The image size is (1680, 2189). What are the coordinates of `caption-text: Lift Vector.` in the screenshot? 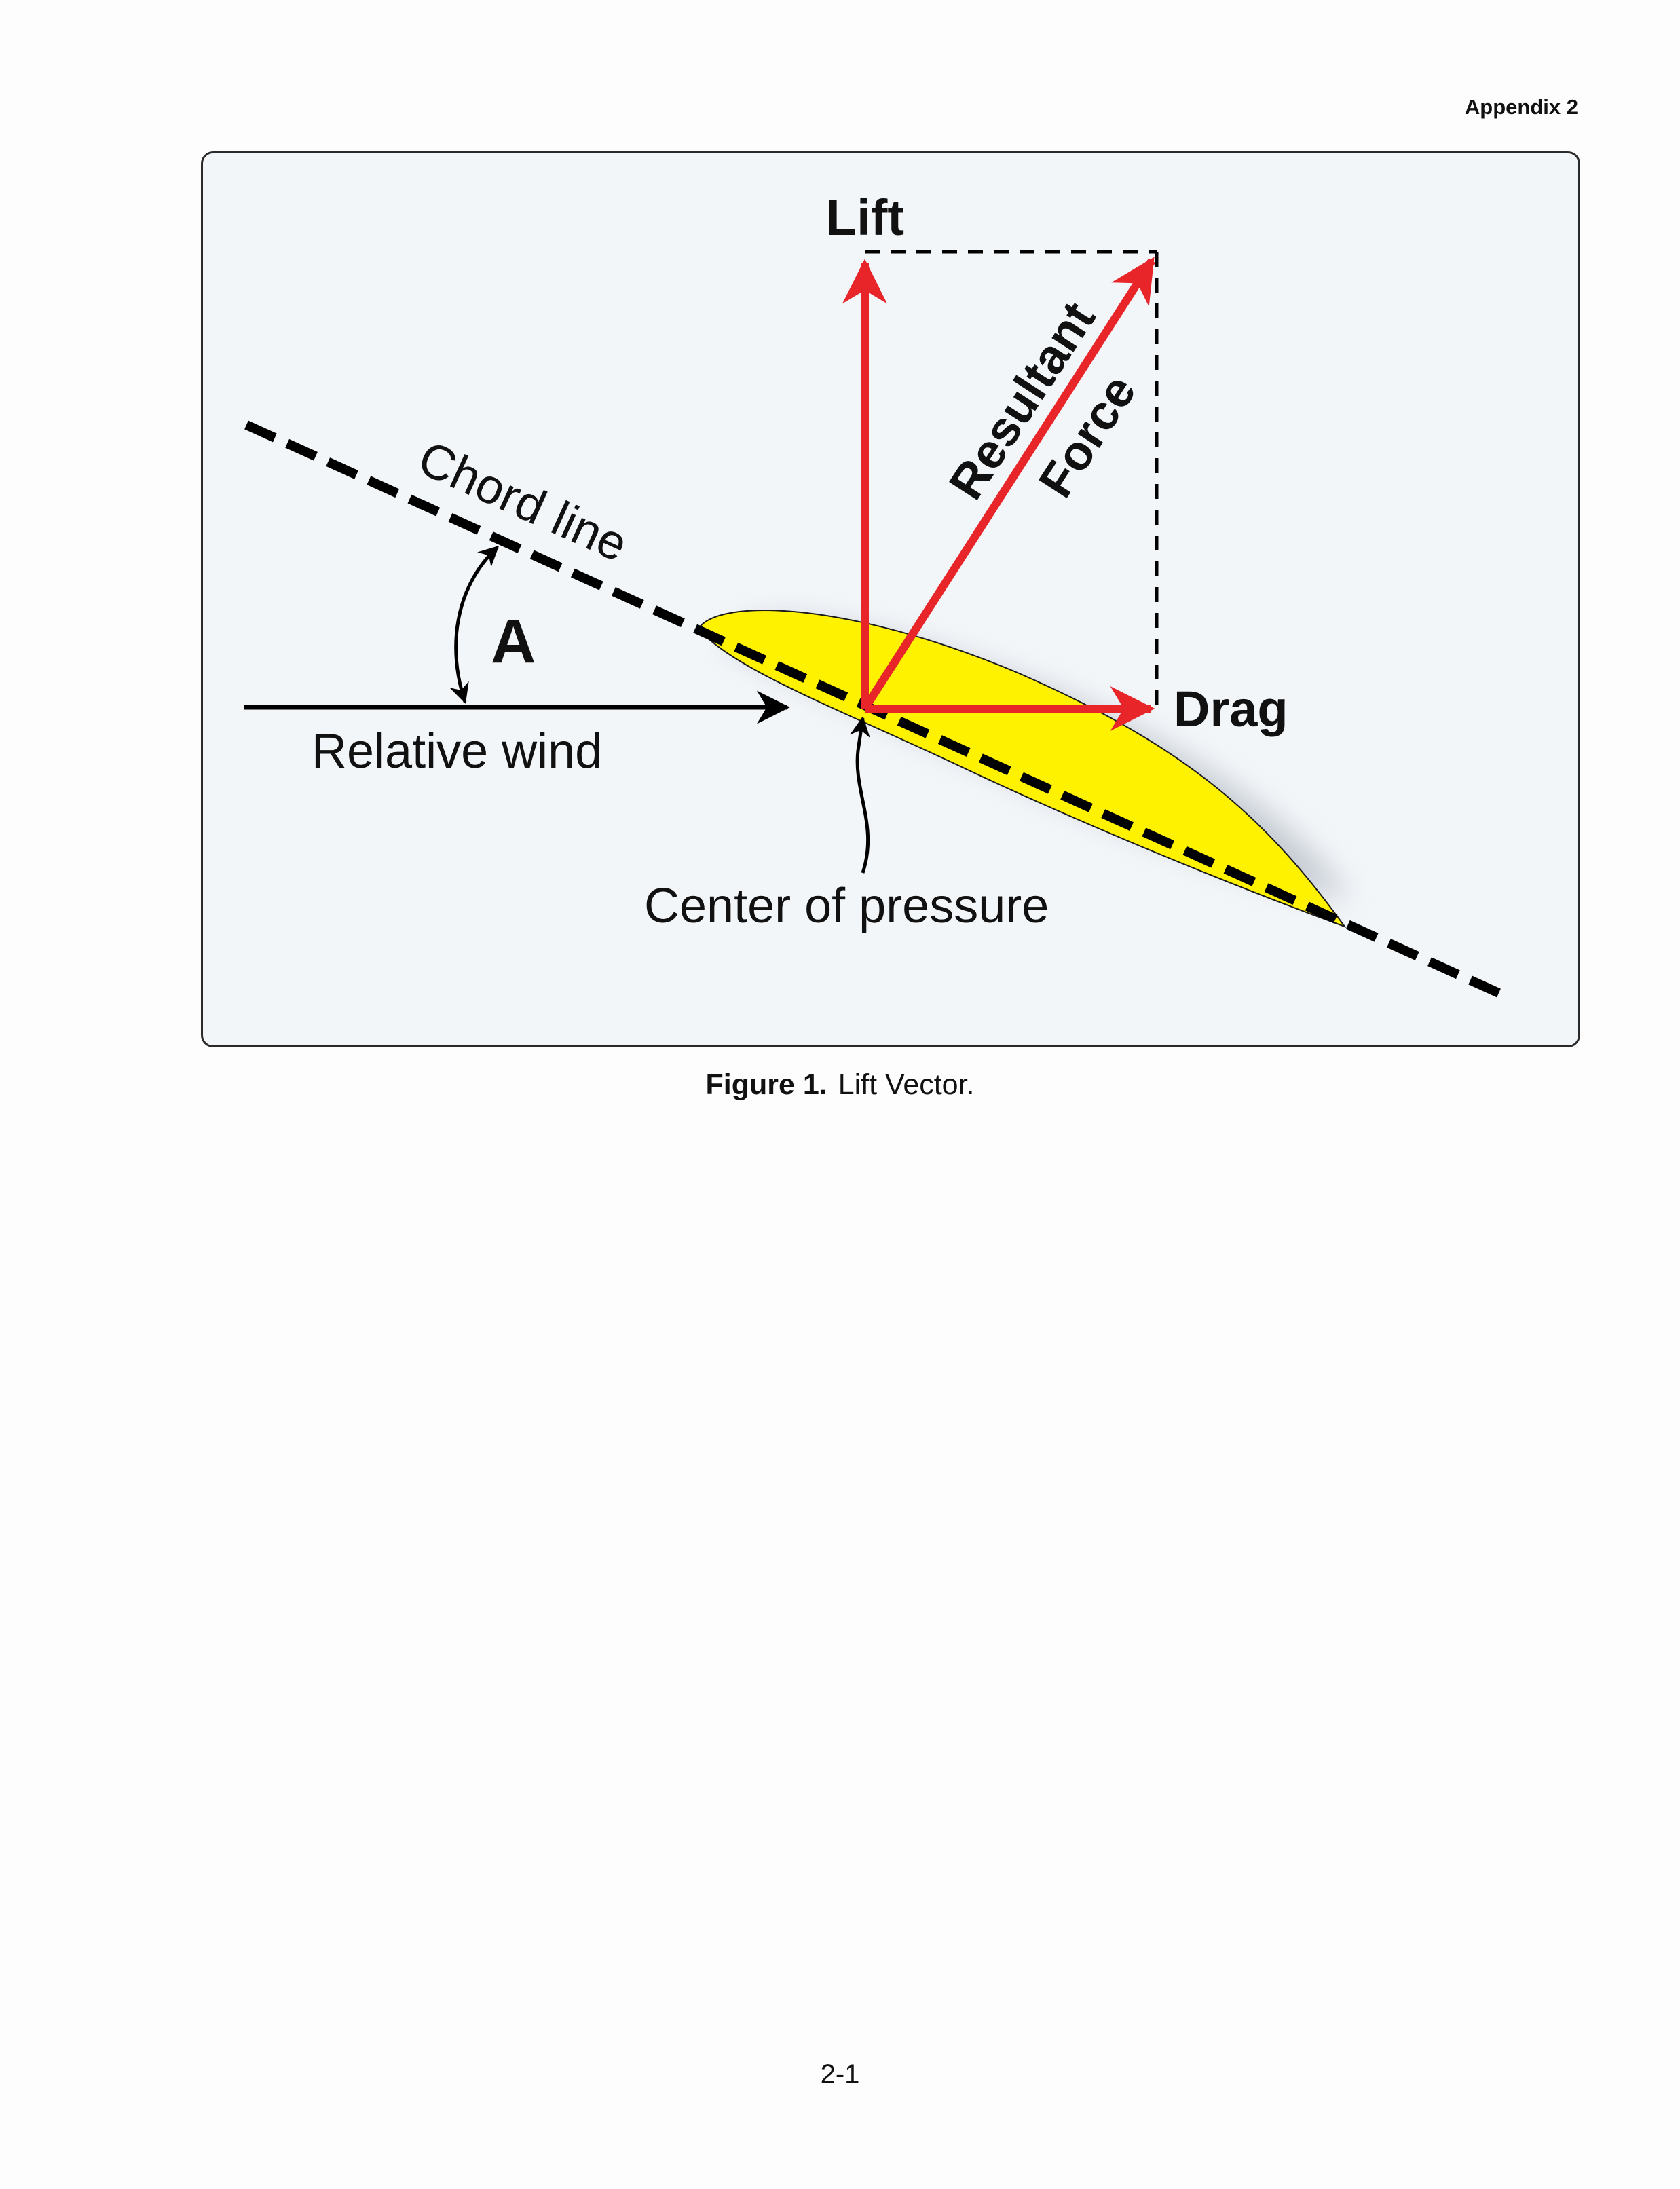 It's located at (906, 1084).